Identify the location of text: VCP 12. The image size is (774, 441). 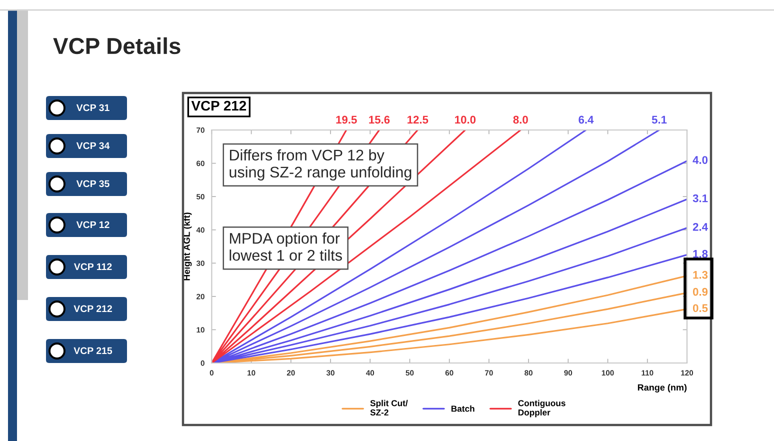
(93, 224).